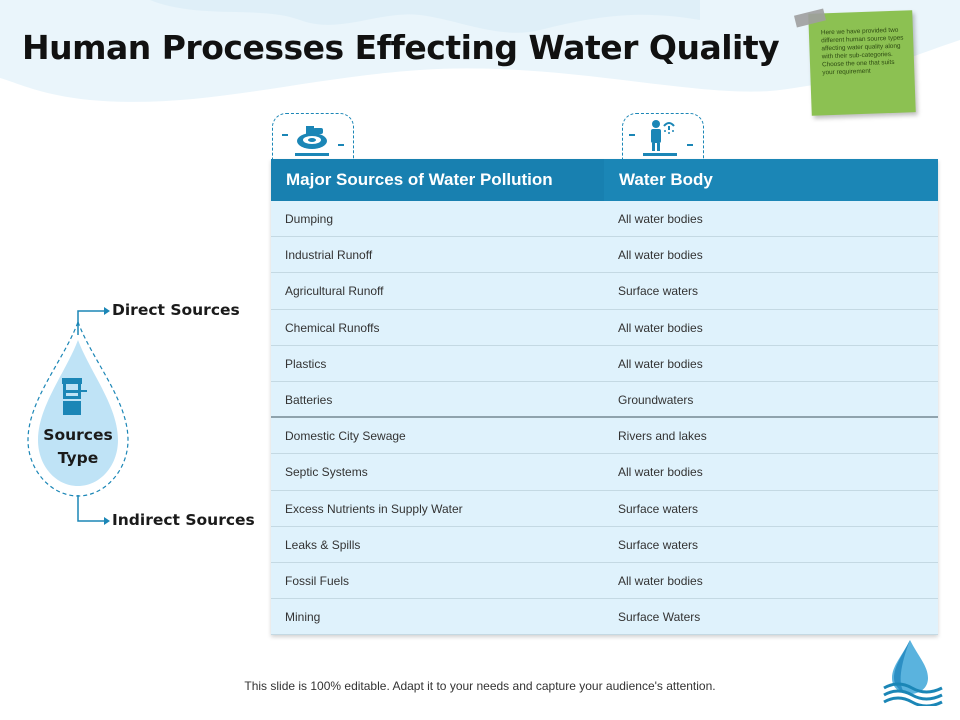  What do you see at coordinates (326, 472) in the screenshot?
I see `cell-source: Septic Systems` at bounding box center [326, 472].